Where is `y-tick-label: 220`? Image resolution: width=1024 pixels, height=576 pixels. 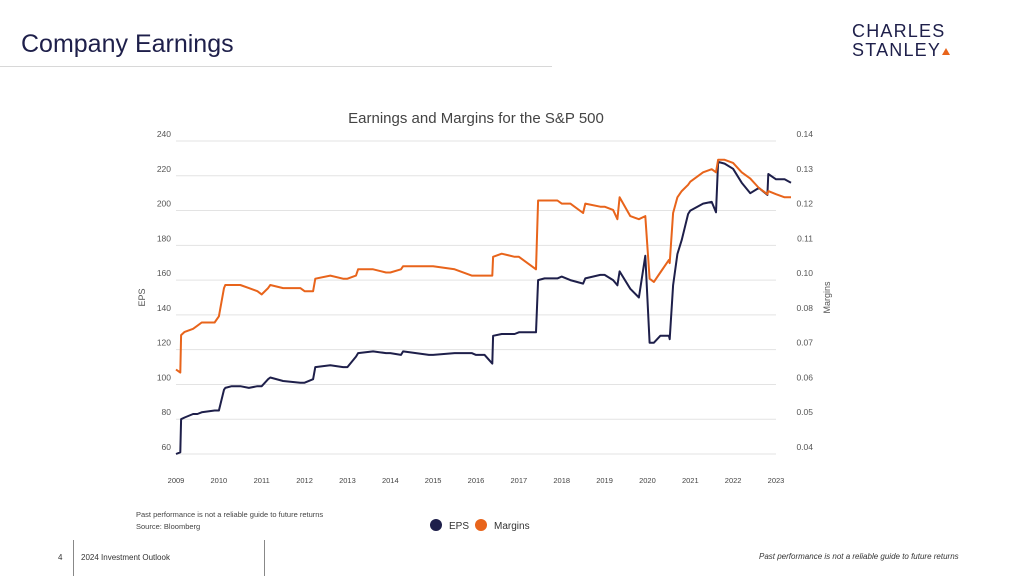
y-tick-label: 220 is located at coordinates (164, 169).